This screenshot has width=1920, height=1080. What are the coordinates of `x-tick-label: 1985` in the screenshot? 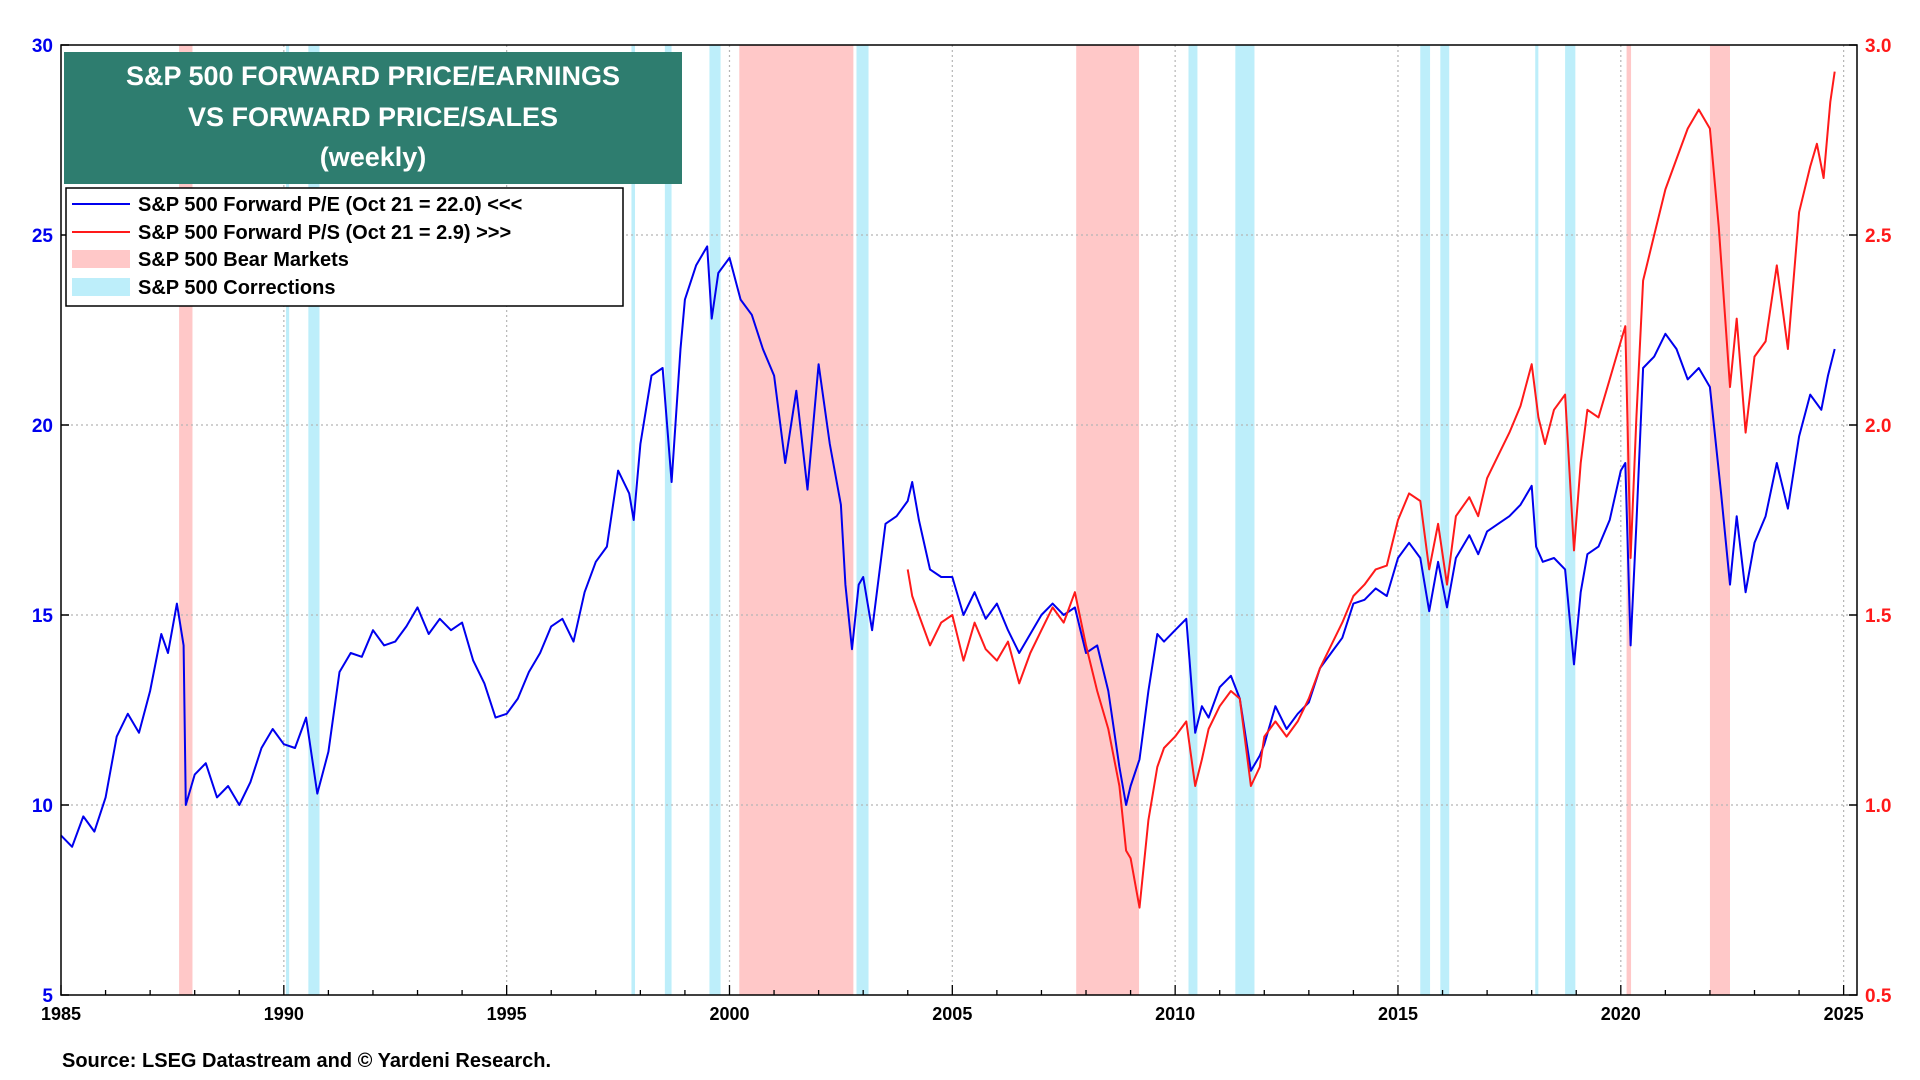 It's located at (61, 1014).